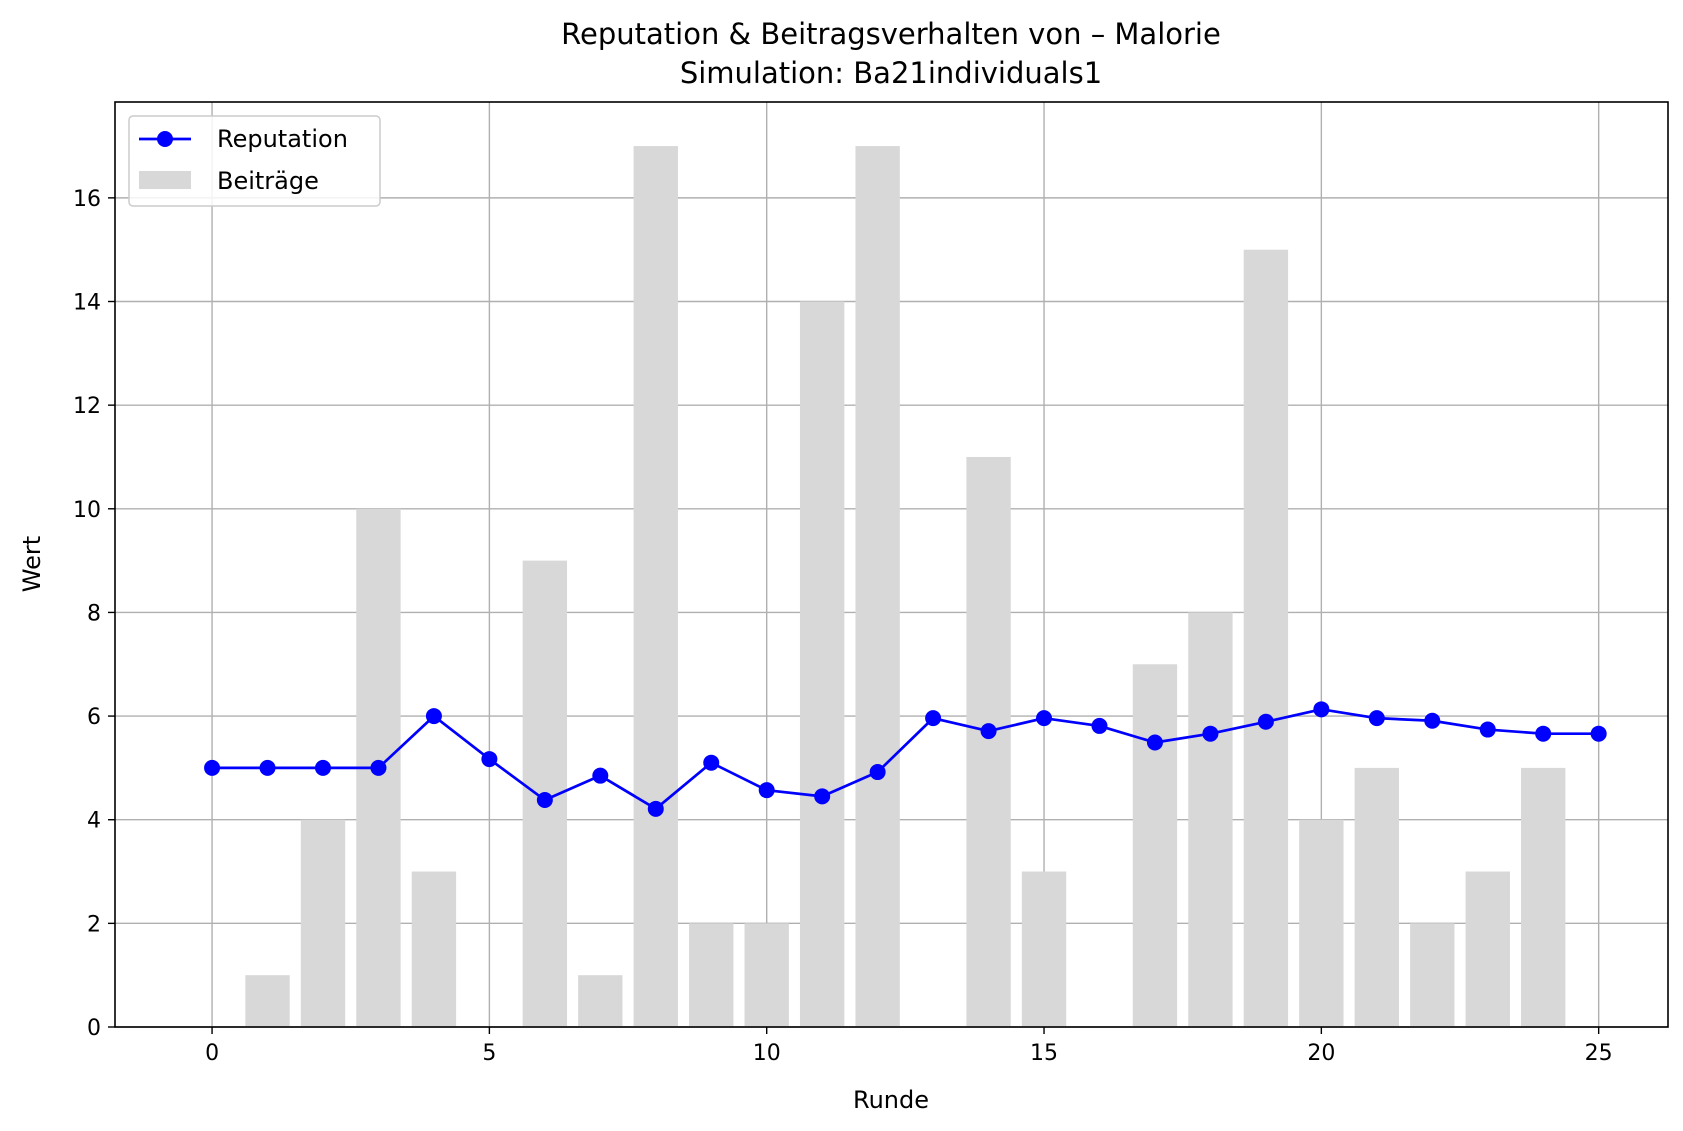  Describe the element at coordinates (165, 139) in the screenshot. I see `legend-reputation-marker` at that location.